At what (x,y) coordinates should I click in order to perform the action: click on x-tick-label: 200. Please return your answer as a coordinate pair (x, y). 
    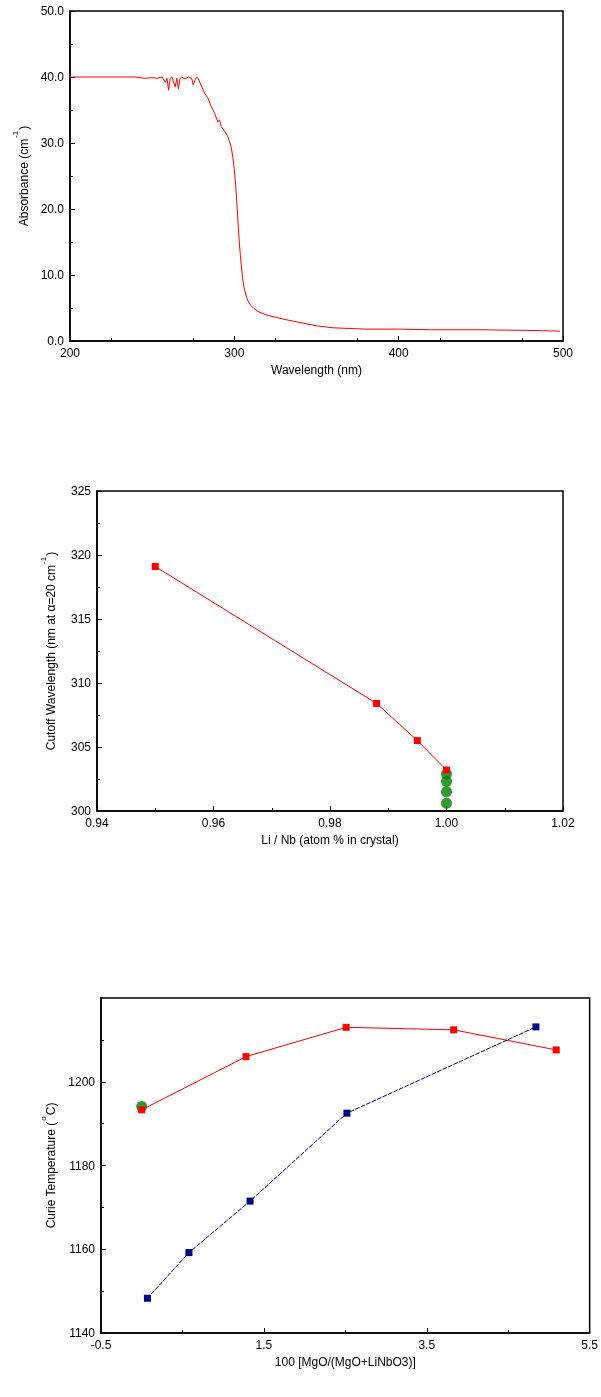
    Looking at the image, I should click on (70, 353).